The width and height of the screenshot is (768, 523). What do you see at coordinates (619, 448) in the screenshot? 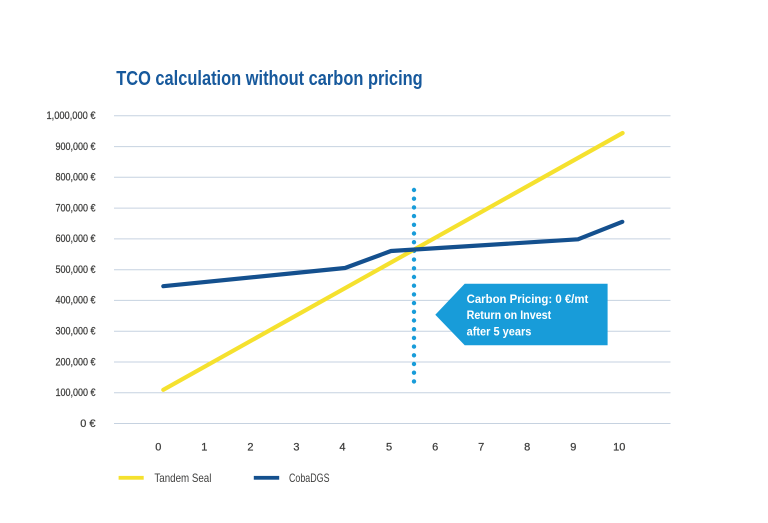
I see `svg-text: 10` at bounding box center [619, 448].